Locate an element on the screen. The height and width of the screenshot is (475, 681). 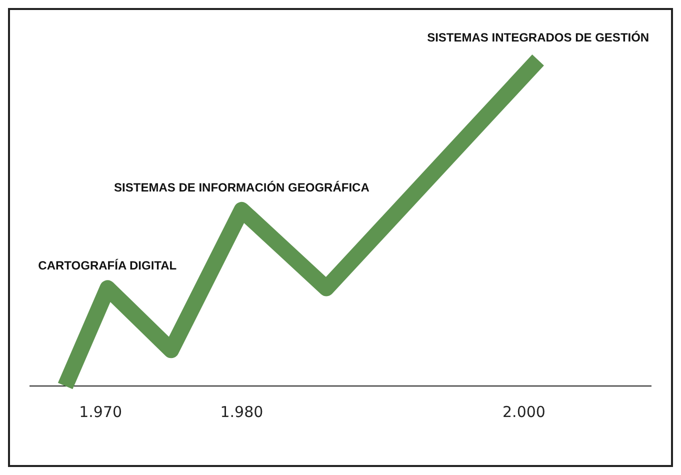
annotation: SISTEMAS DE INFORMACIÓN GEOGRÁFICA is located at coordinates (242, 187).